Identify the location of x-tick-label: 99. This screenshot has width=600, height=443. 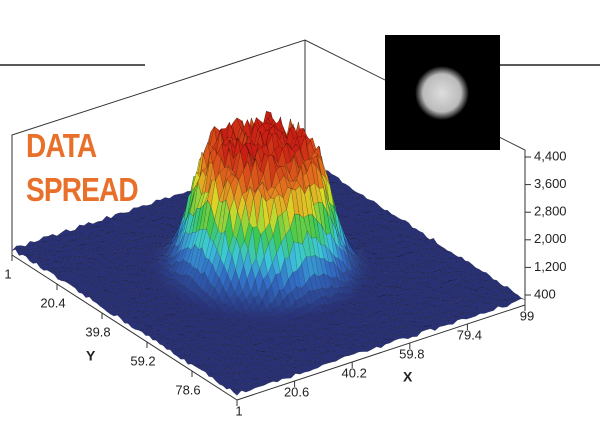
(527, 315).